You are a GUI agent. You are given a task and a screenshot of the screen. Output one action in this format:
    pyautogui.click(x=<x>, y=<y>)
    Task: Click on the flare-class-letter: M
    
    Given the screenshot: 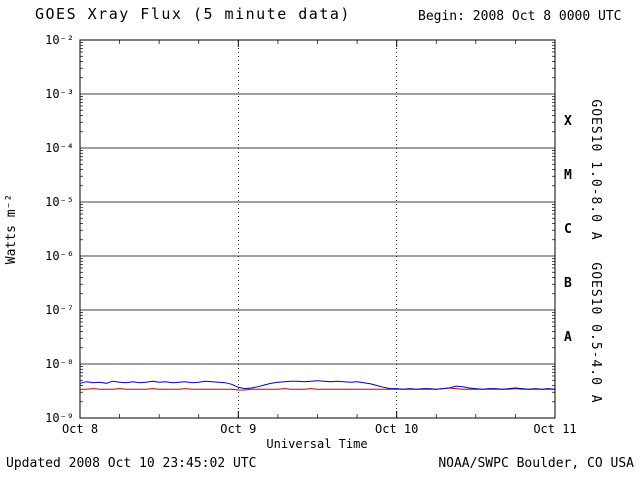 What is the action you would take?
    pyautogui.click(x=568, y=175)
    